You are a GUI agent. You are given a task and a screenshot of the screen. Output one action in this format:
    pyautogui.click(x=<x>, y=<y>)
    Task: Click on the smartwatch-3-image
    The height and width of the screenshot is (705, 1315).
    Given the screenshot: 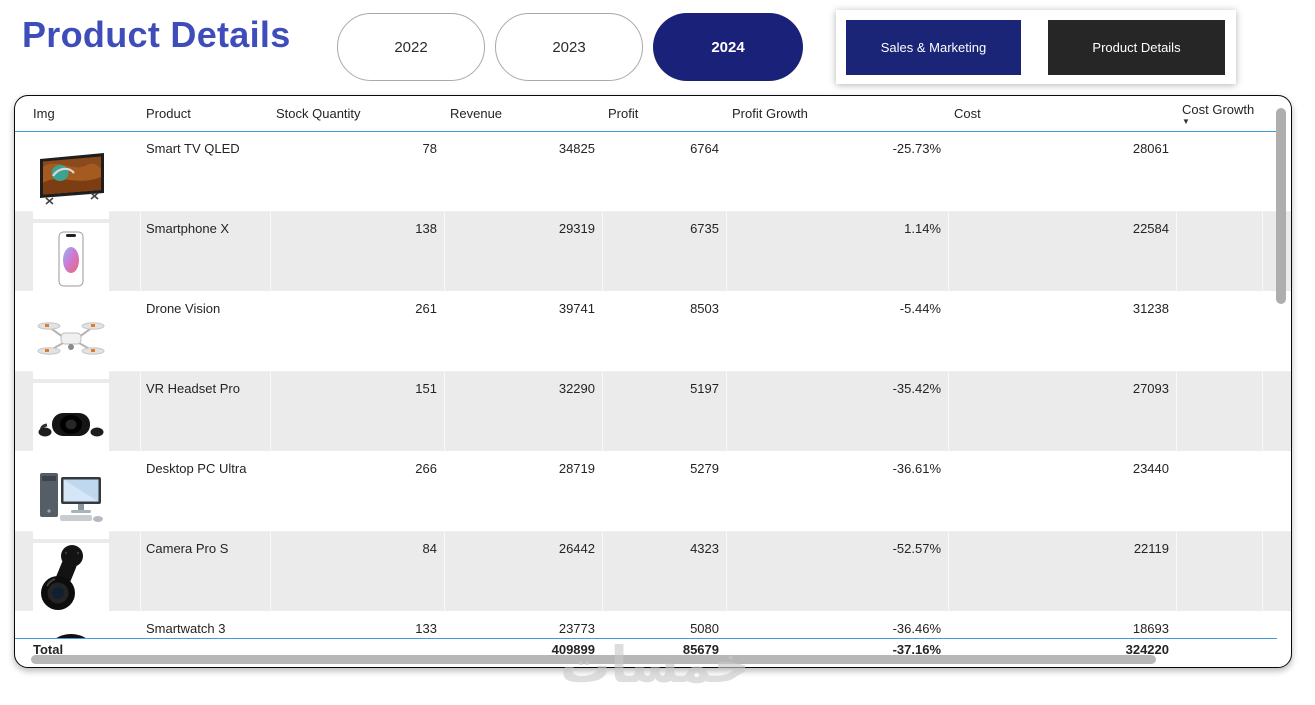 What is the action you would take?
    pyautogui.click(x=71, y=630)
    